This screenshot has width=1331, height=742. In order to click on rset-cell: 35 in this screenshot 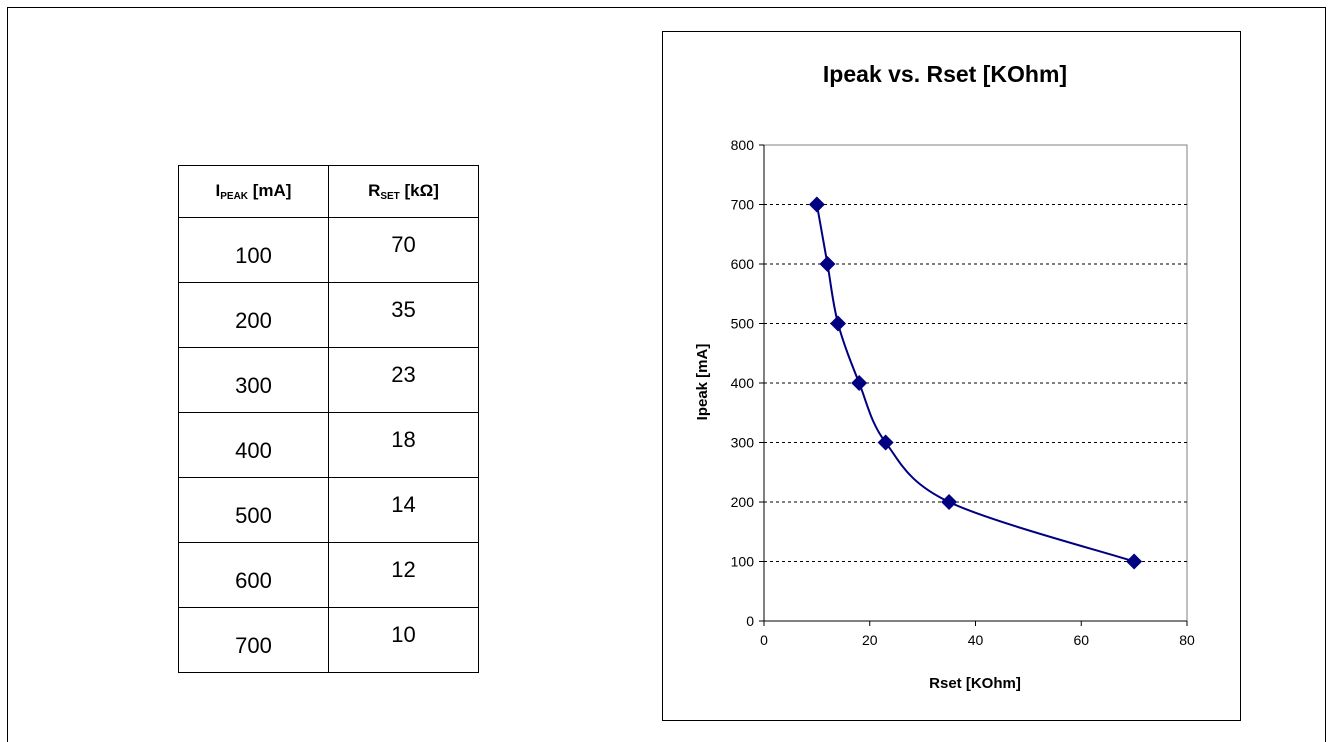, I will do `click(403, 315)`.